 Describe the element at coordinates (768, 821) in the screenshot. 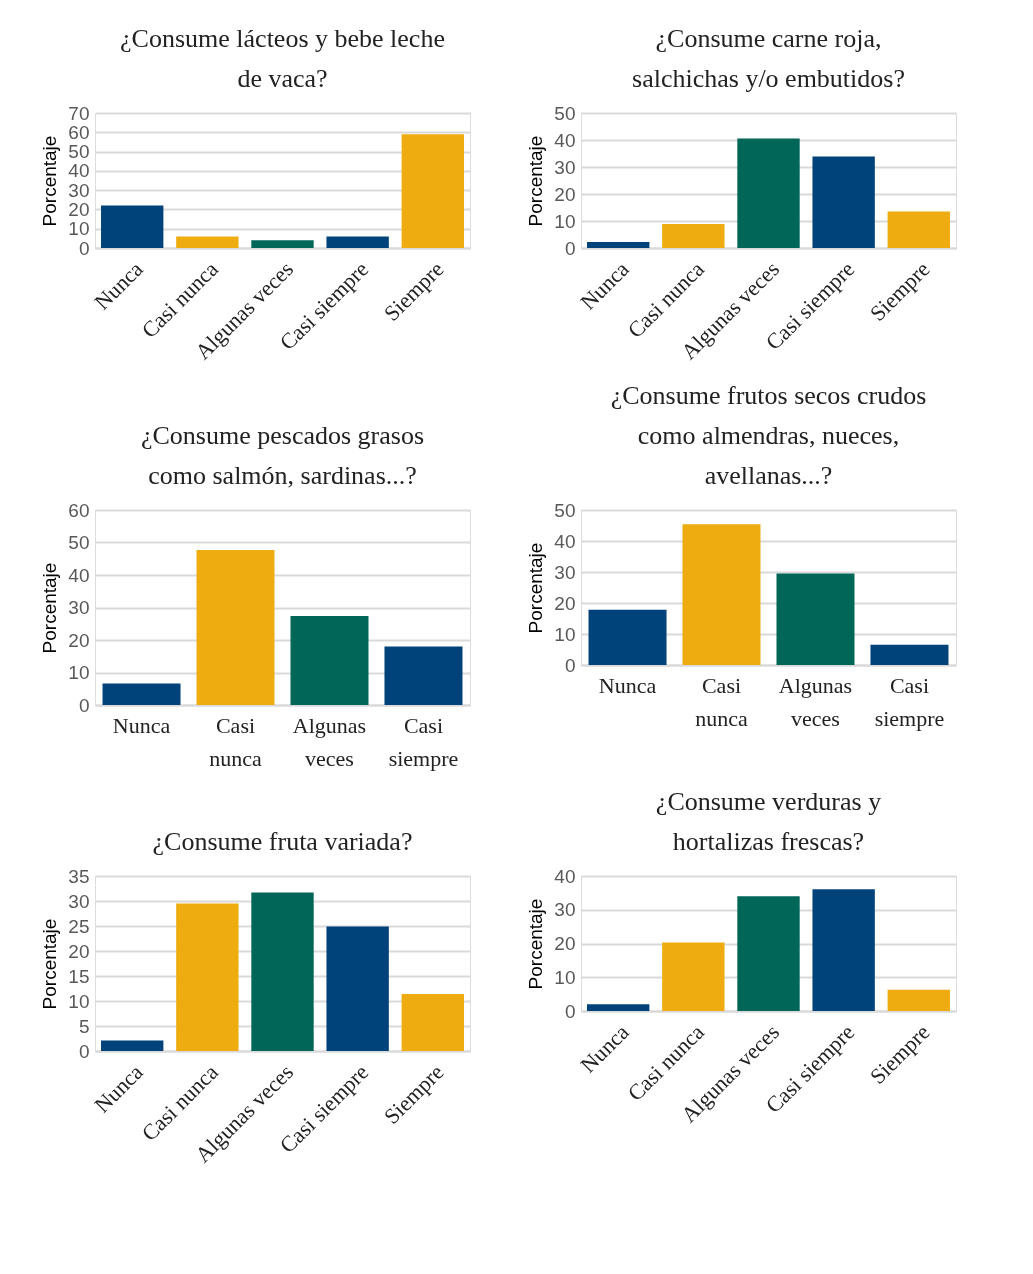

I see `chart-title: ¿Consume verduras y hortalizas frescas?` at that location.